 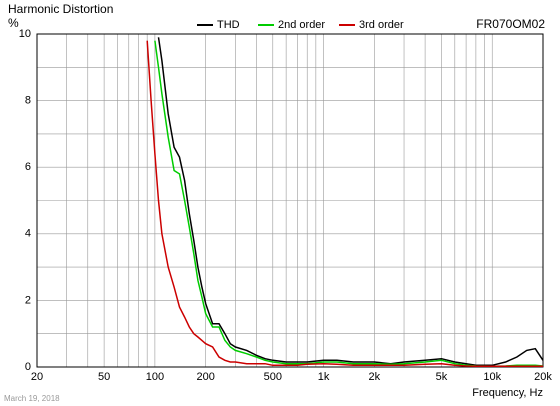 I want to click on y-tick-label: 6, so click(x=28, y=167).